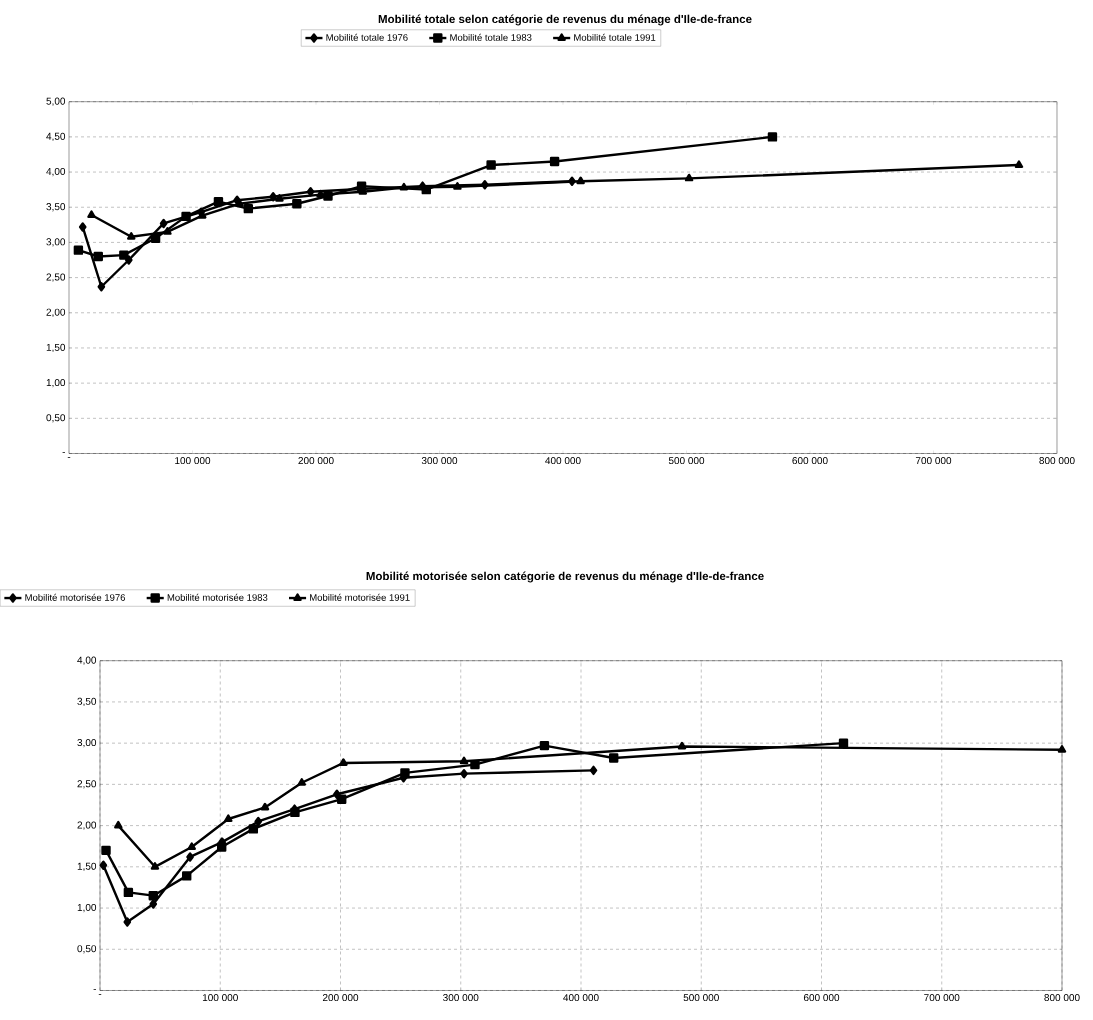 This screenshot has height=1020, width=1093. What do you see at coordinates (565, 577) in the screenshot?
I see `chart-title: Mobilité motorisée selon catégorie de revenus du ménage d'Ile-de-france` at bounding box center [565, 577].